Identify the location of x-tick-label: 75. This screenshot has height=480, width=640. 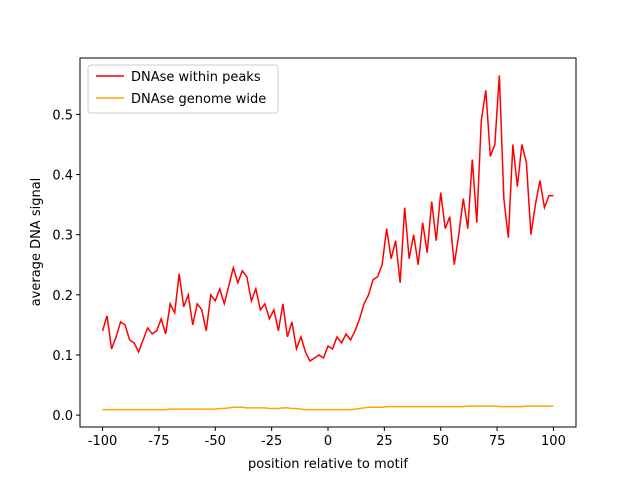
(497, 441).